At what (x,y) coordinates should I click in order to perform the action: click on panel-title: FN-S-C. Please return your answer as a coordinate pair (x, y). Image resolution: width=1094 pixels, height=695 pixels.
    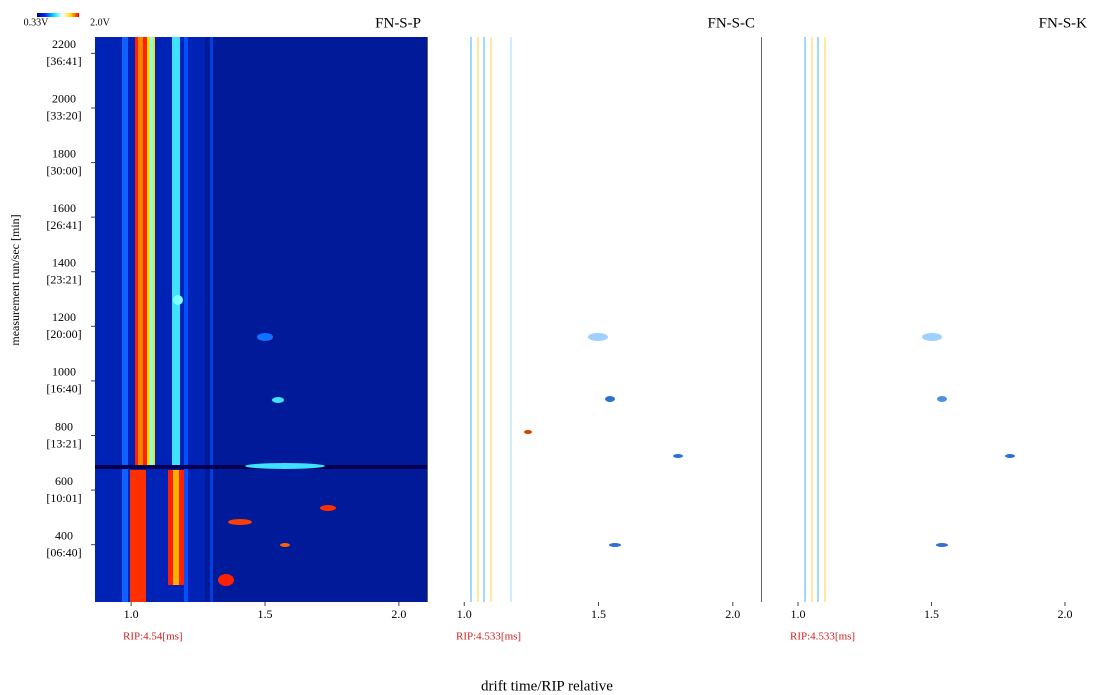
    Looking at the image, I should click on (731, 23).